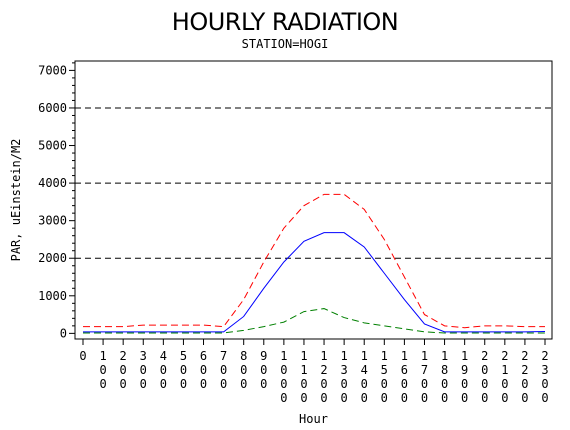 This screenshot has width=570, height=430. Describe the element at coordinates (16, 200) in the screenshot. I see `y-axis-label: PAR, uEinstein/M2` at that location.